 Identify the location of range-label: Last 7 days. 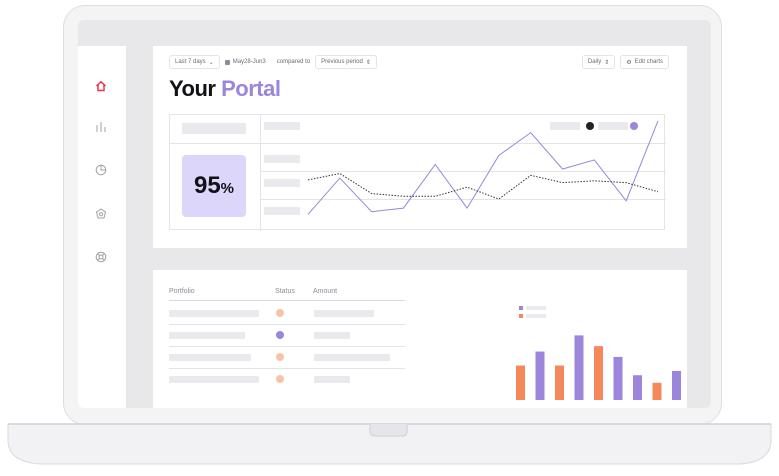
(190, 62).